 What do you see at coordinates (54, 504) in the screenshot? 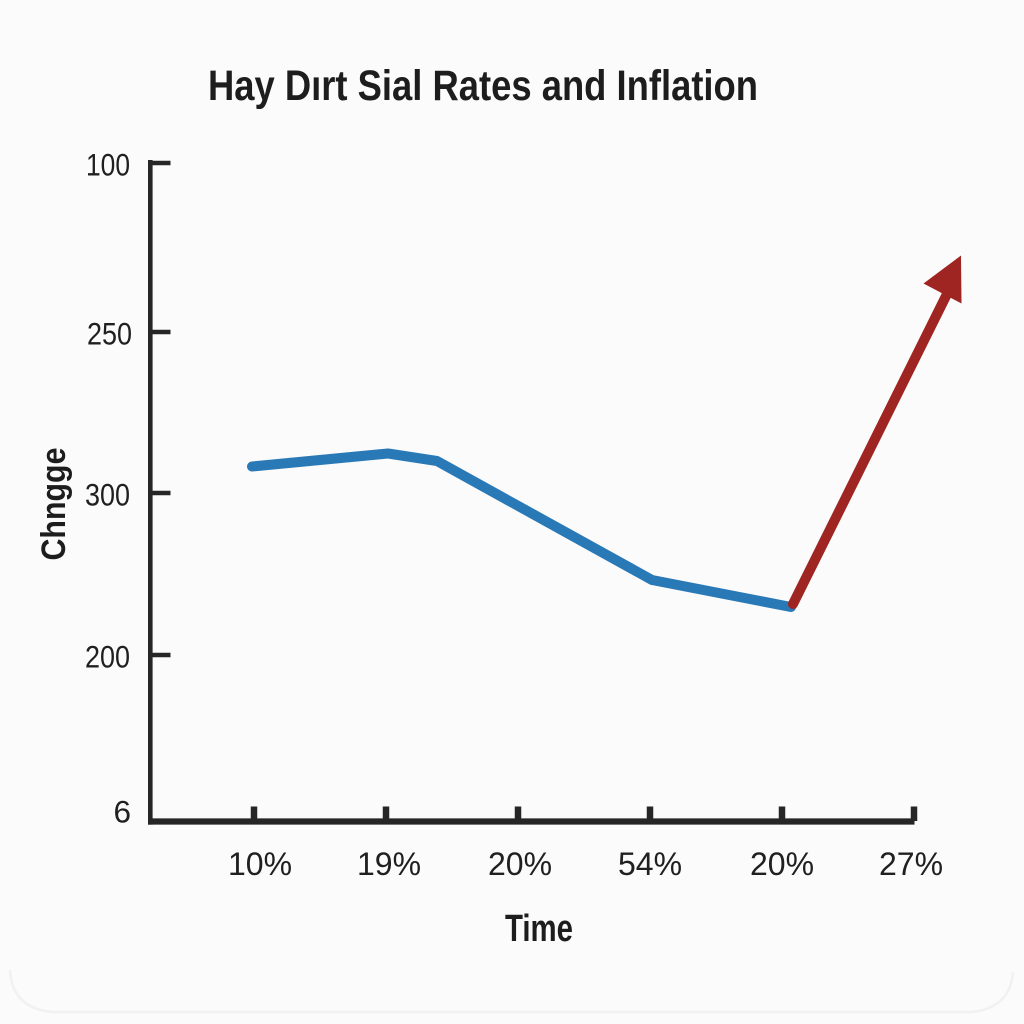
I see `svg-text: Chngge` at bounding box center [54, 504].